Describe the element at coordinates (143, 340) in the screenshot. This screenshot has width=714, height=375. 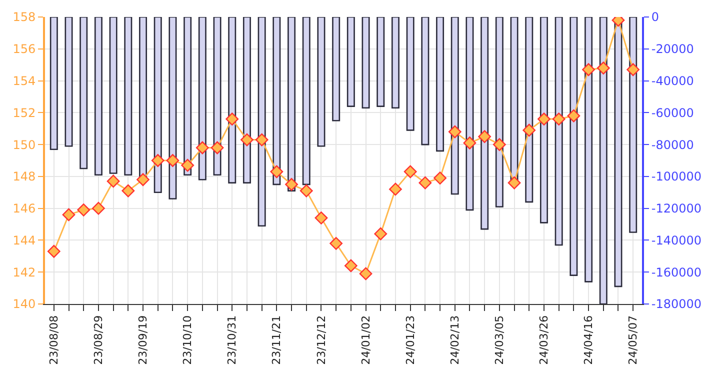
I see `x-tick-label: 23/09/19` at that location.